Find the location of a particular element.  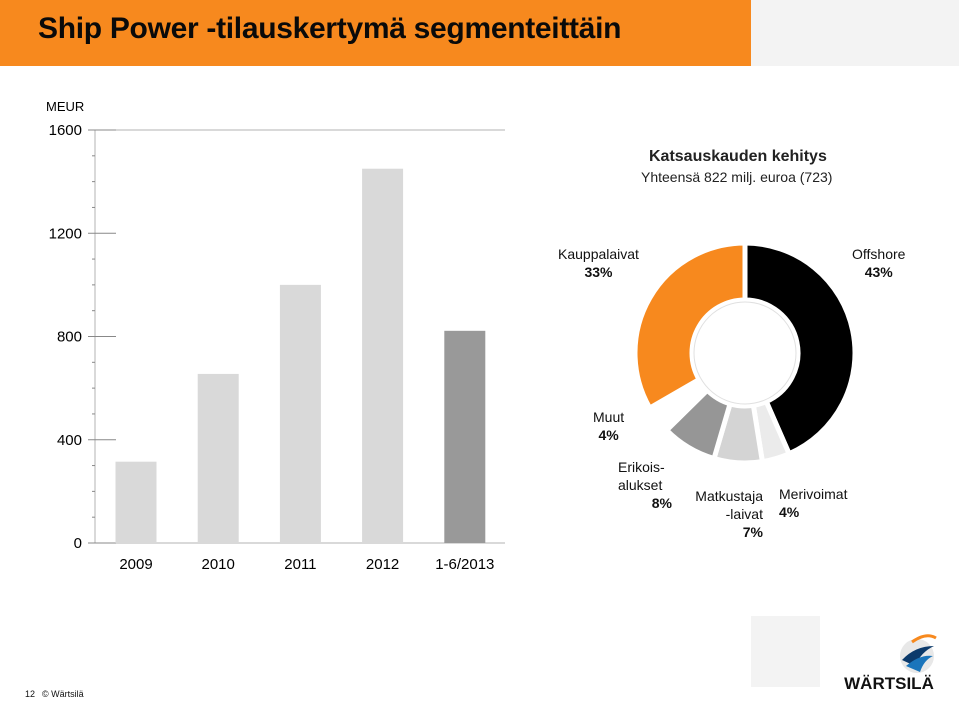

bar-y-tick-label: 800 is located at coordinates (69, 337).